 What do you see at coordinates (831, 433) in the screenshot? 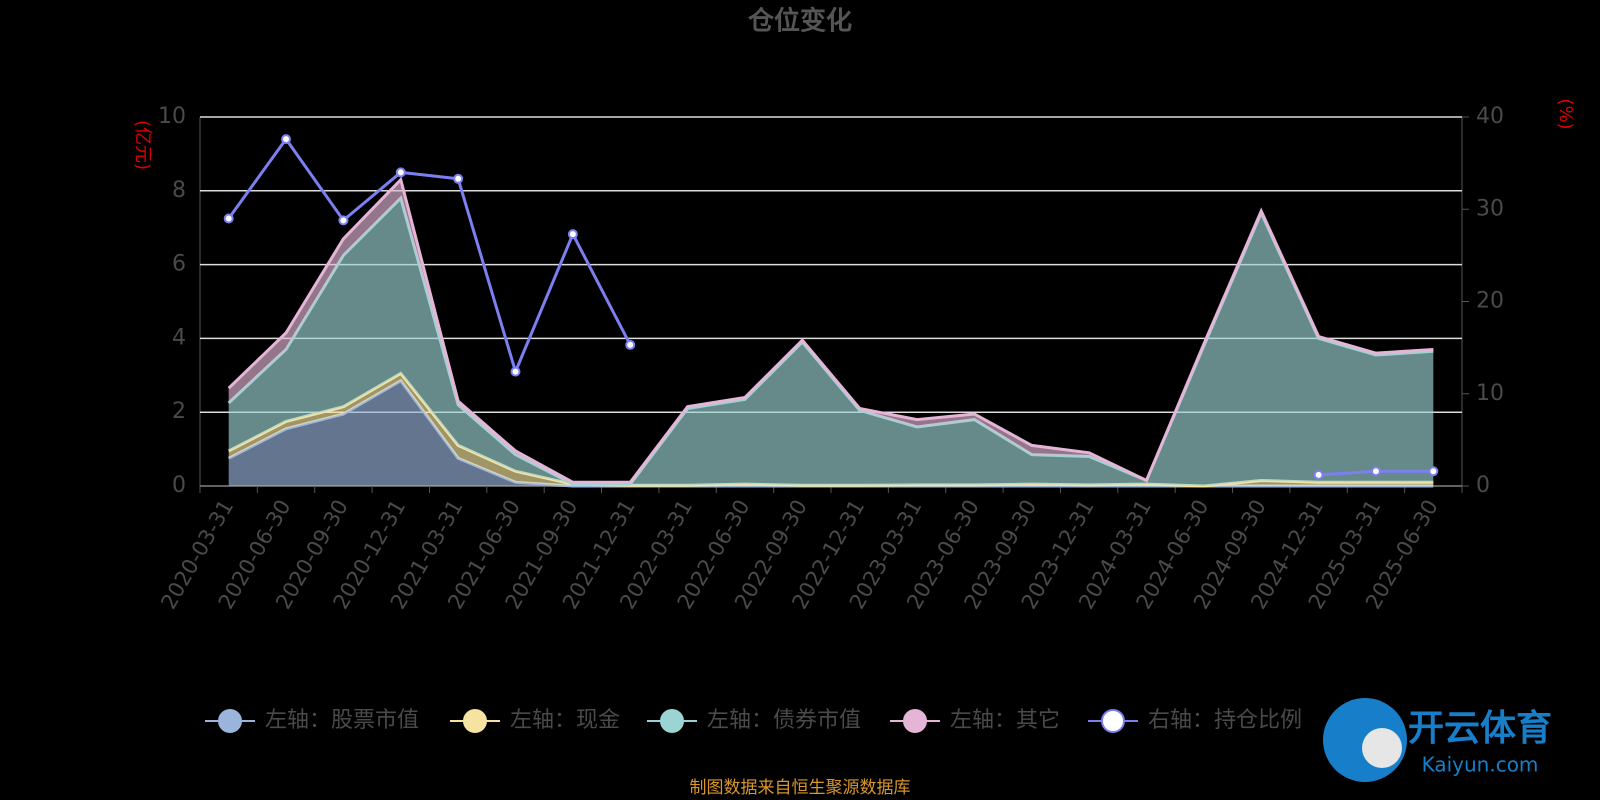
I see `area-fill` at bounding box center [831, 433].